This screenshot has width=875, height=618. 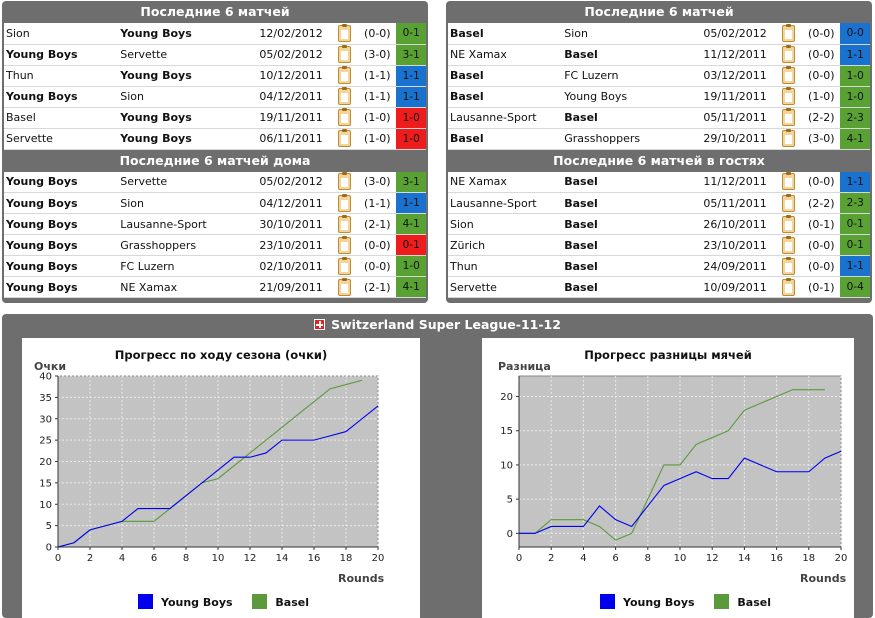 What do you see at coordinates (175, 224) in the screenshot?
I see `away-team: Lausanne-Sport` at bounding box center [175, 224].